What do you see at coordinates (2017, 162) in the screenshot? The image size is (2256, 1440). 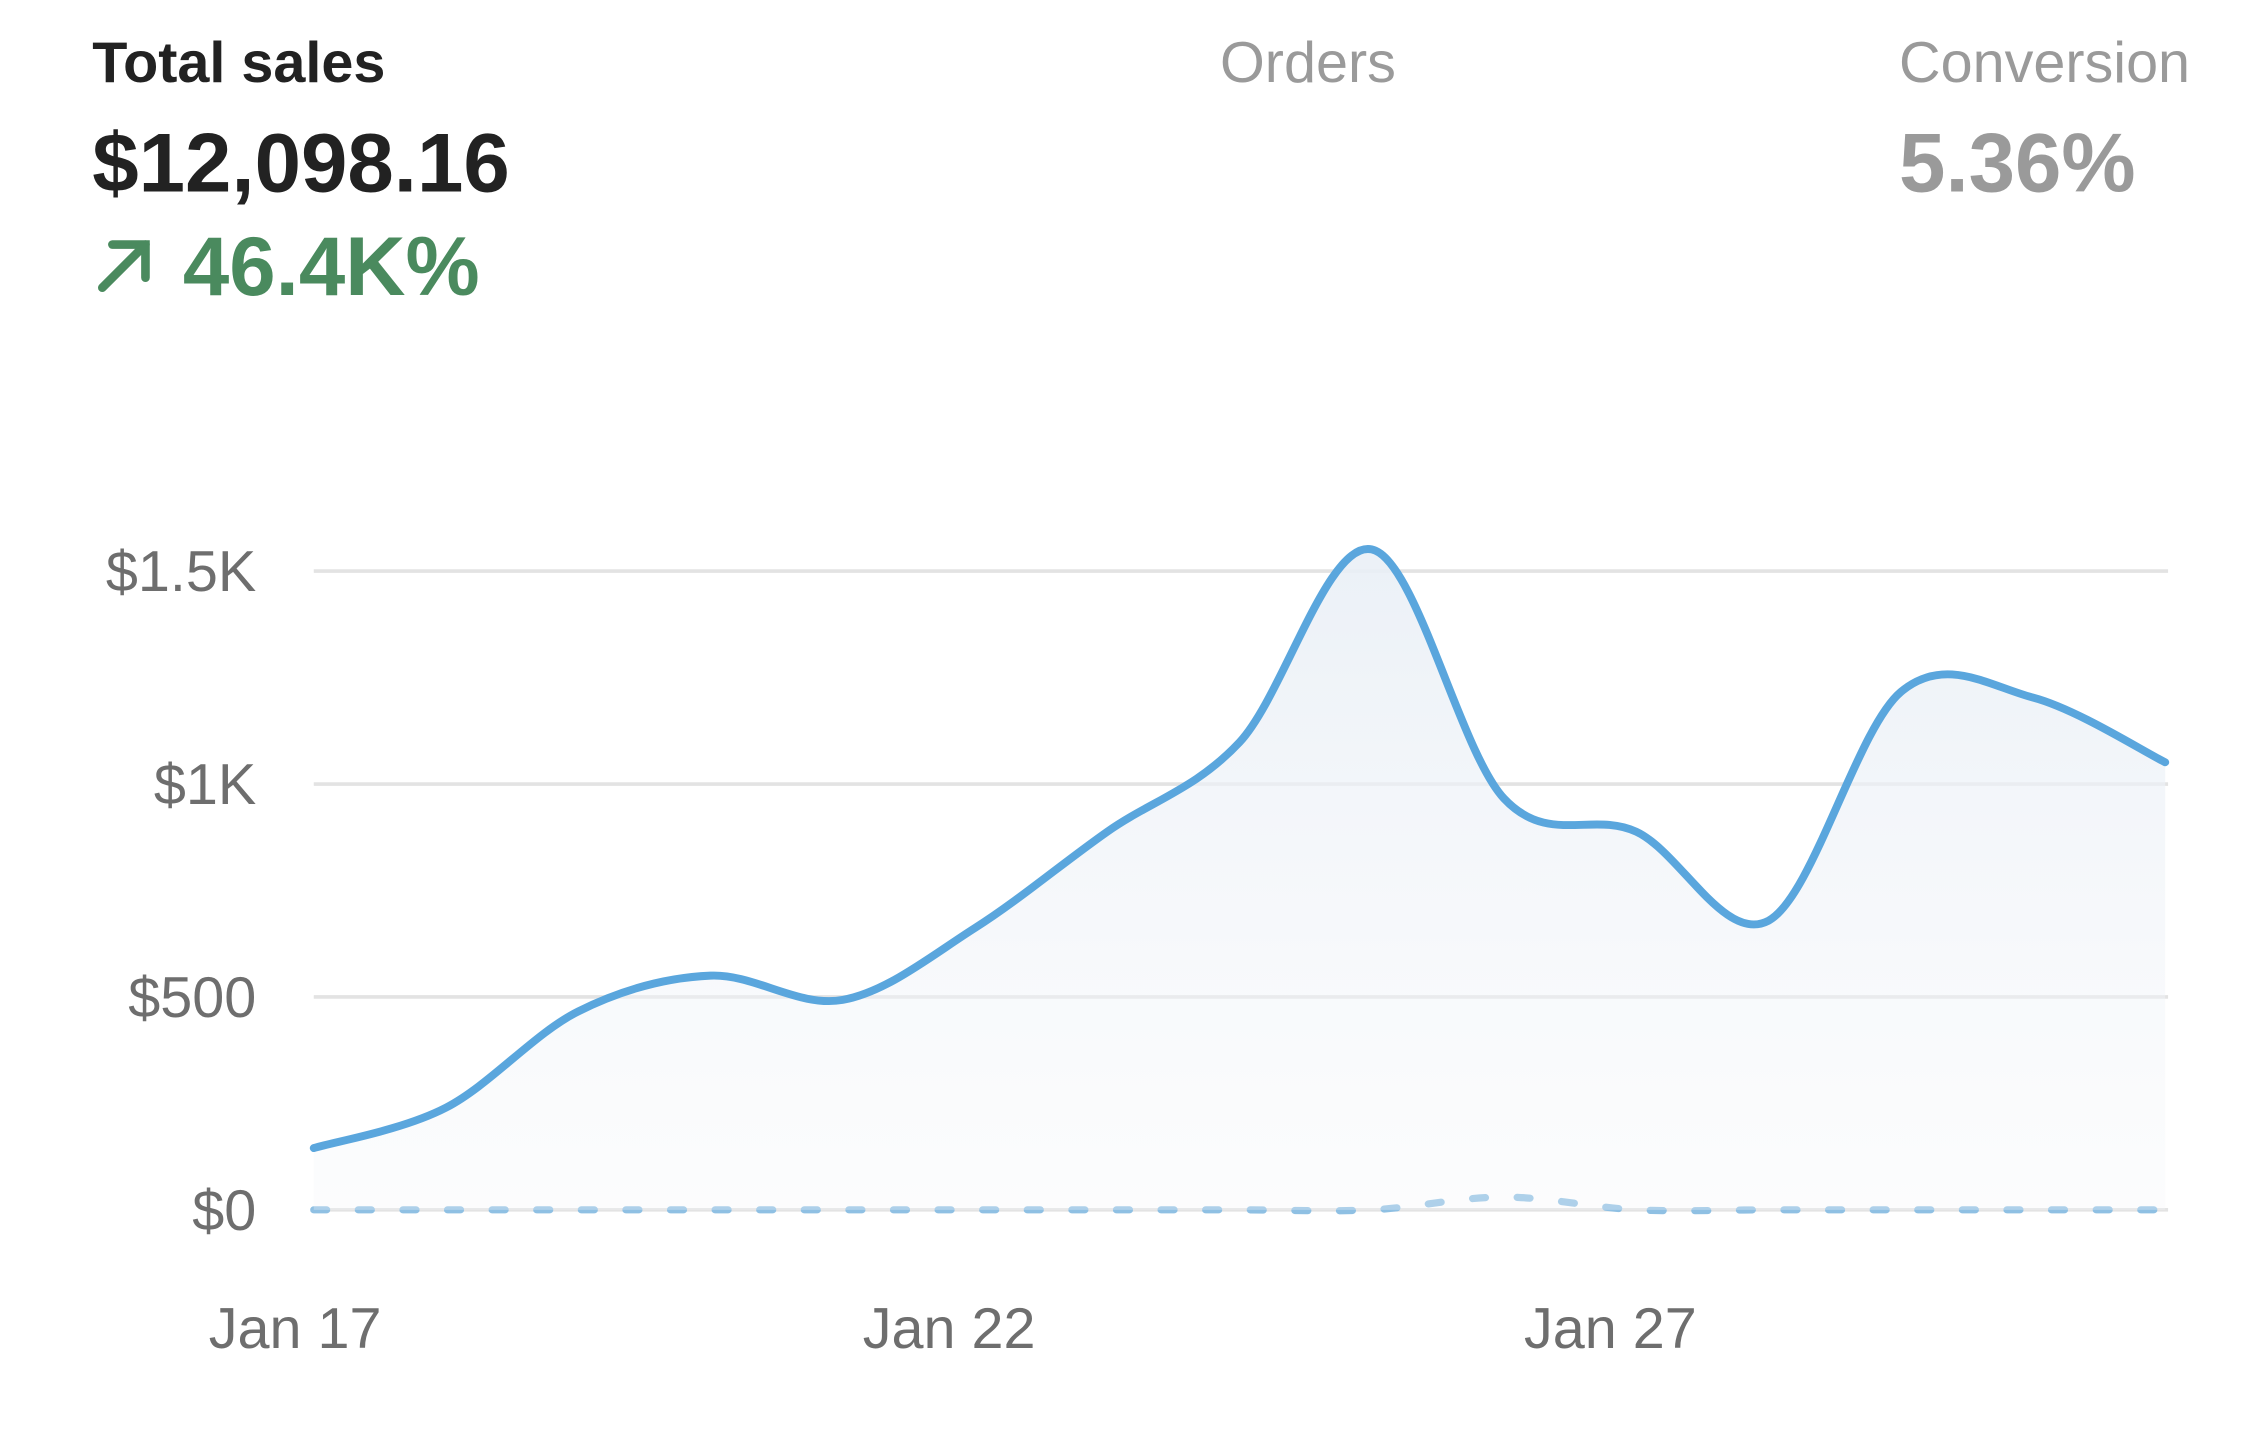 I see `metric-value: 5.36%` at bounding box center [2017, 162].